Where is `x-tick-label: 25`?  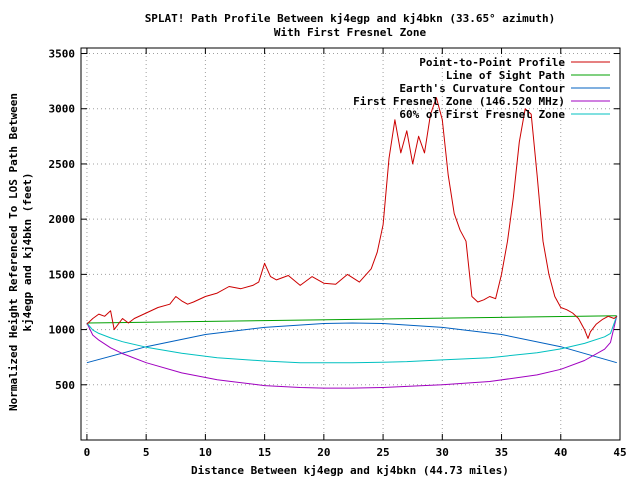 x-tick-label: 25 is located at coordinates (382, 452).